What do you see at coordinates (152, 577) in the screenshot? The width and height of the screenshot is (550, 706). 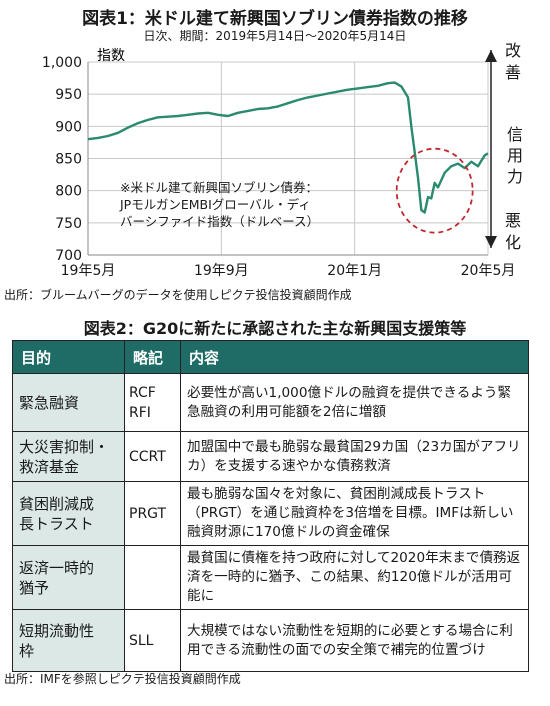 I see `row-abbr` at bounding box center [152, 577].